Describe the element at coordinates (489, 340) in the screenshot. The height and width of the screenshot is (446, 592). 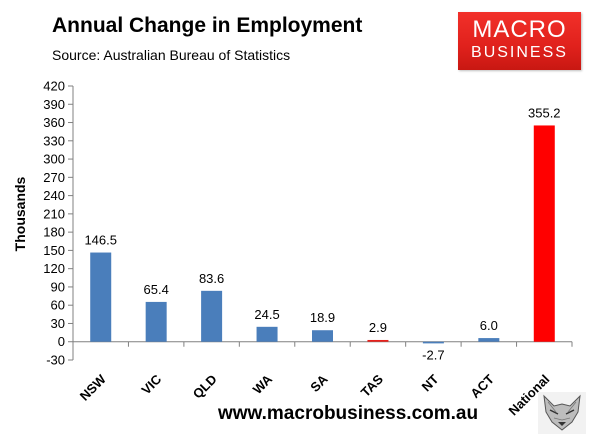
I see `bar-act` at that location.